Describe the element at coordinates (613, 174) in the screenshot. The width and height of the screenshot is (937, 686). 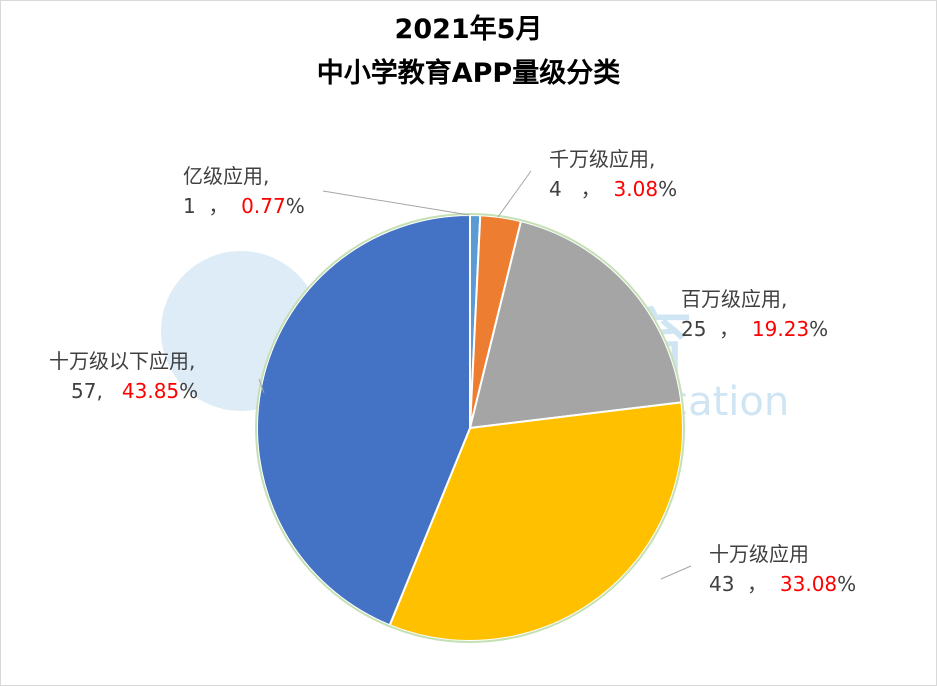
I see `data-label-qianwan: 千万级应用, 4 ， 3.08%` at that location.